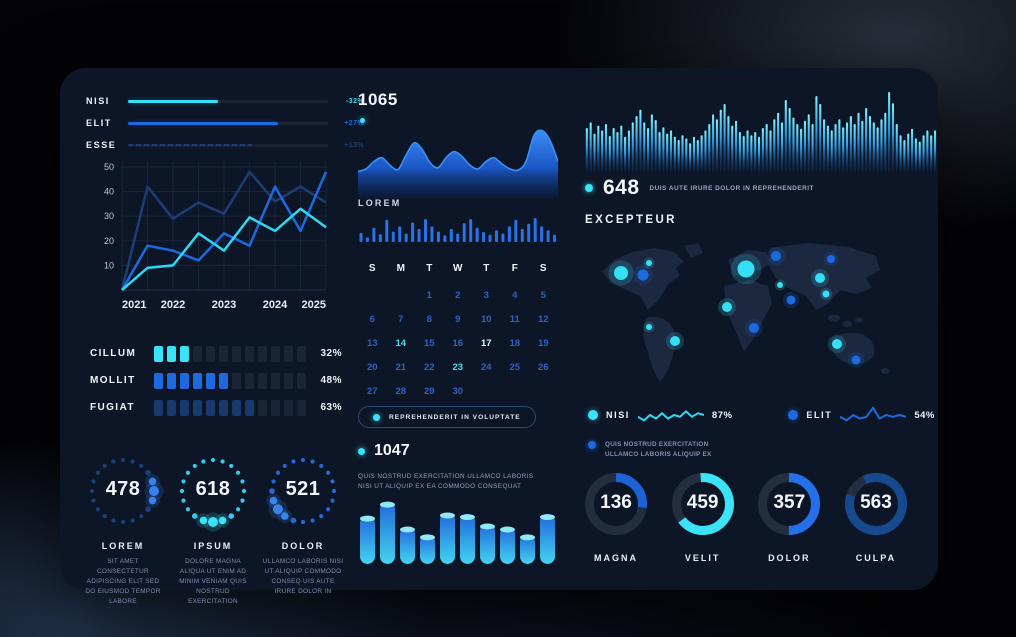  I want to click on trend-bar-track, so click(228, 123).